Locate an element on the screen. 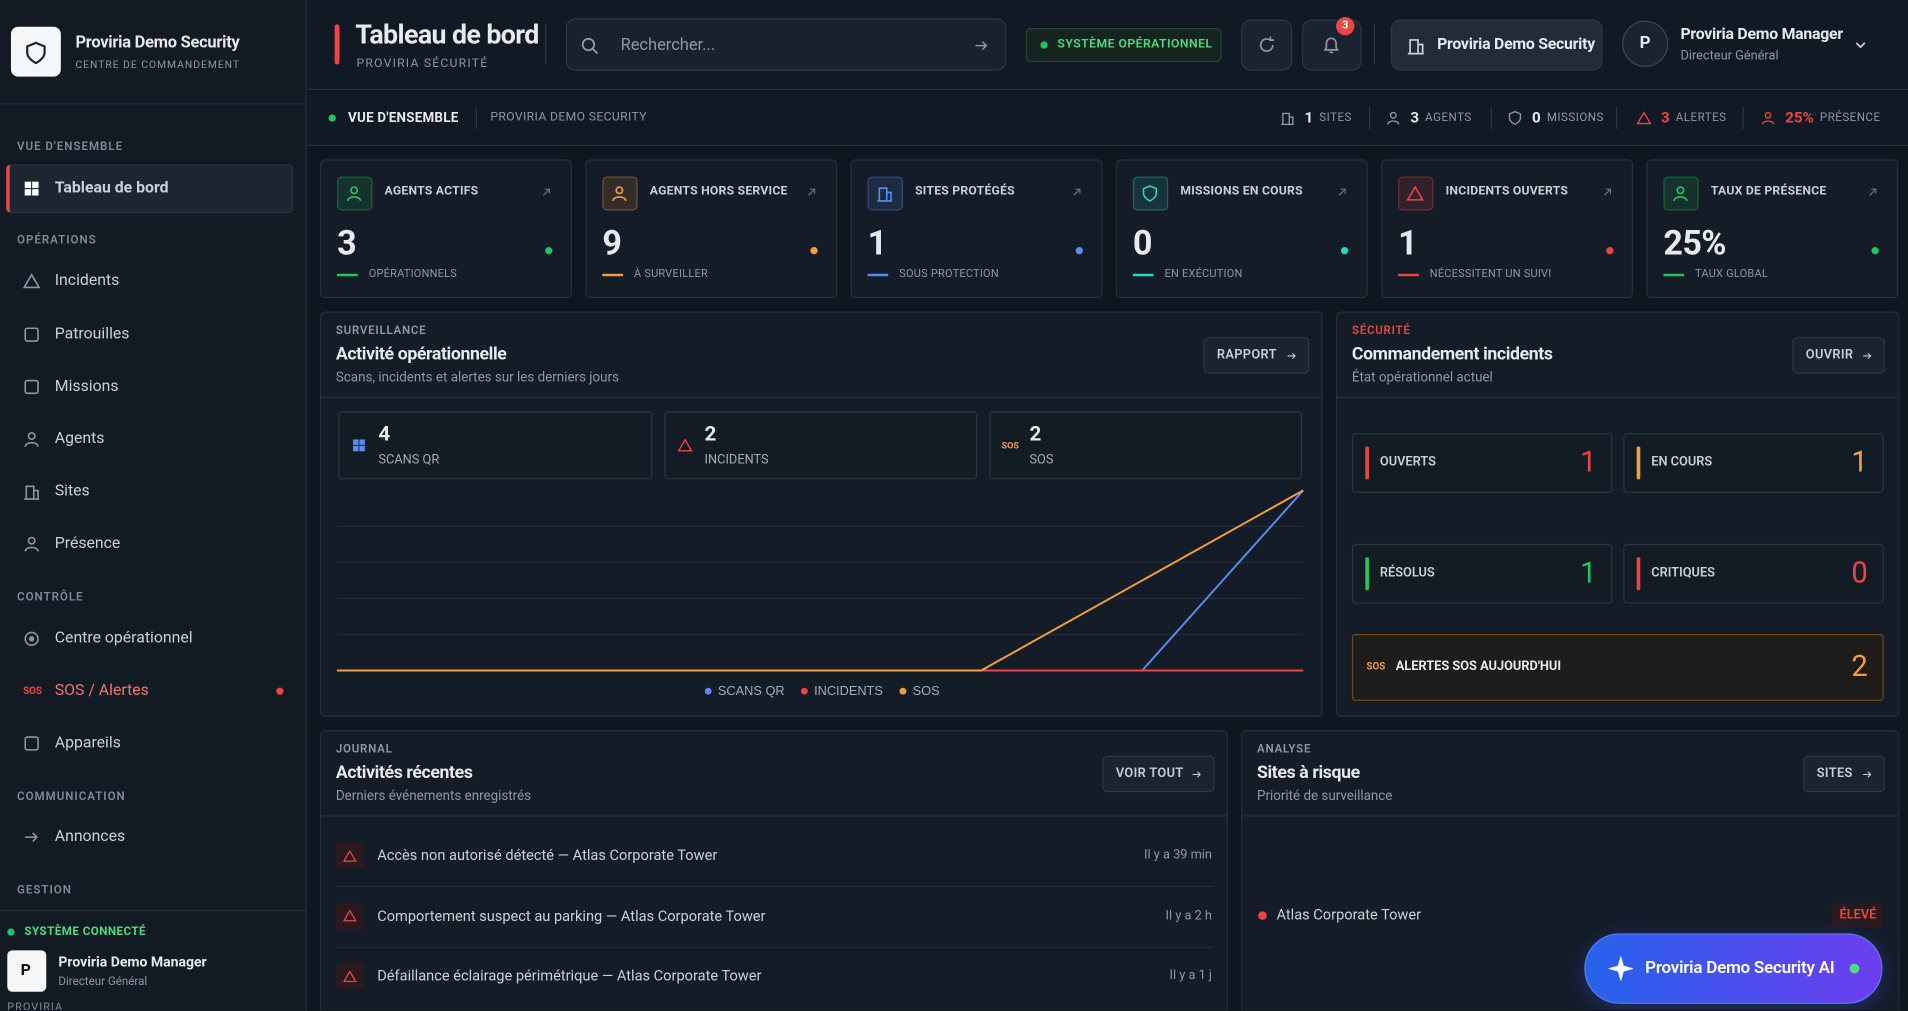 Image resolution: width=1908 pixels, height=1011 pixels. refresh-icon is located at coordinates (1267, 44).